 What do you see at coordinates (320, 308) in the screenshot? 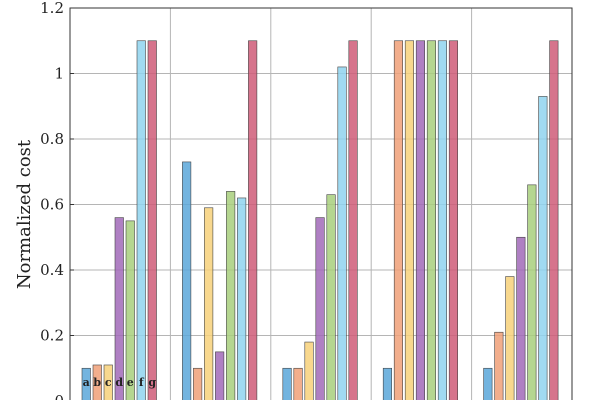
I see `bar-group3-d` at bounding box center [320, 308].